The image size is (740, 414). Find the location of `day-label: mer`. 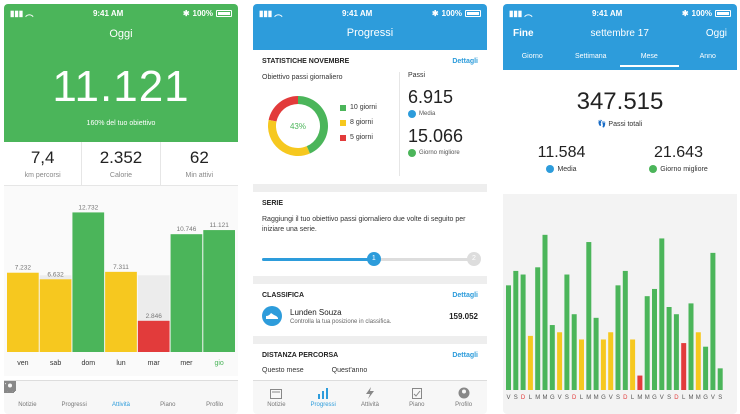

day-label: mer is located at coordinates (186, 363).